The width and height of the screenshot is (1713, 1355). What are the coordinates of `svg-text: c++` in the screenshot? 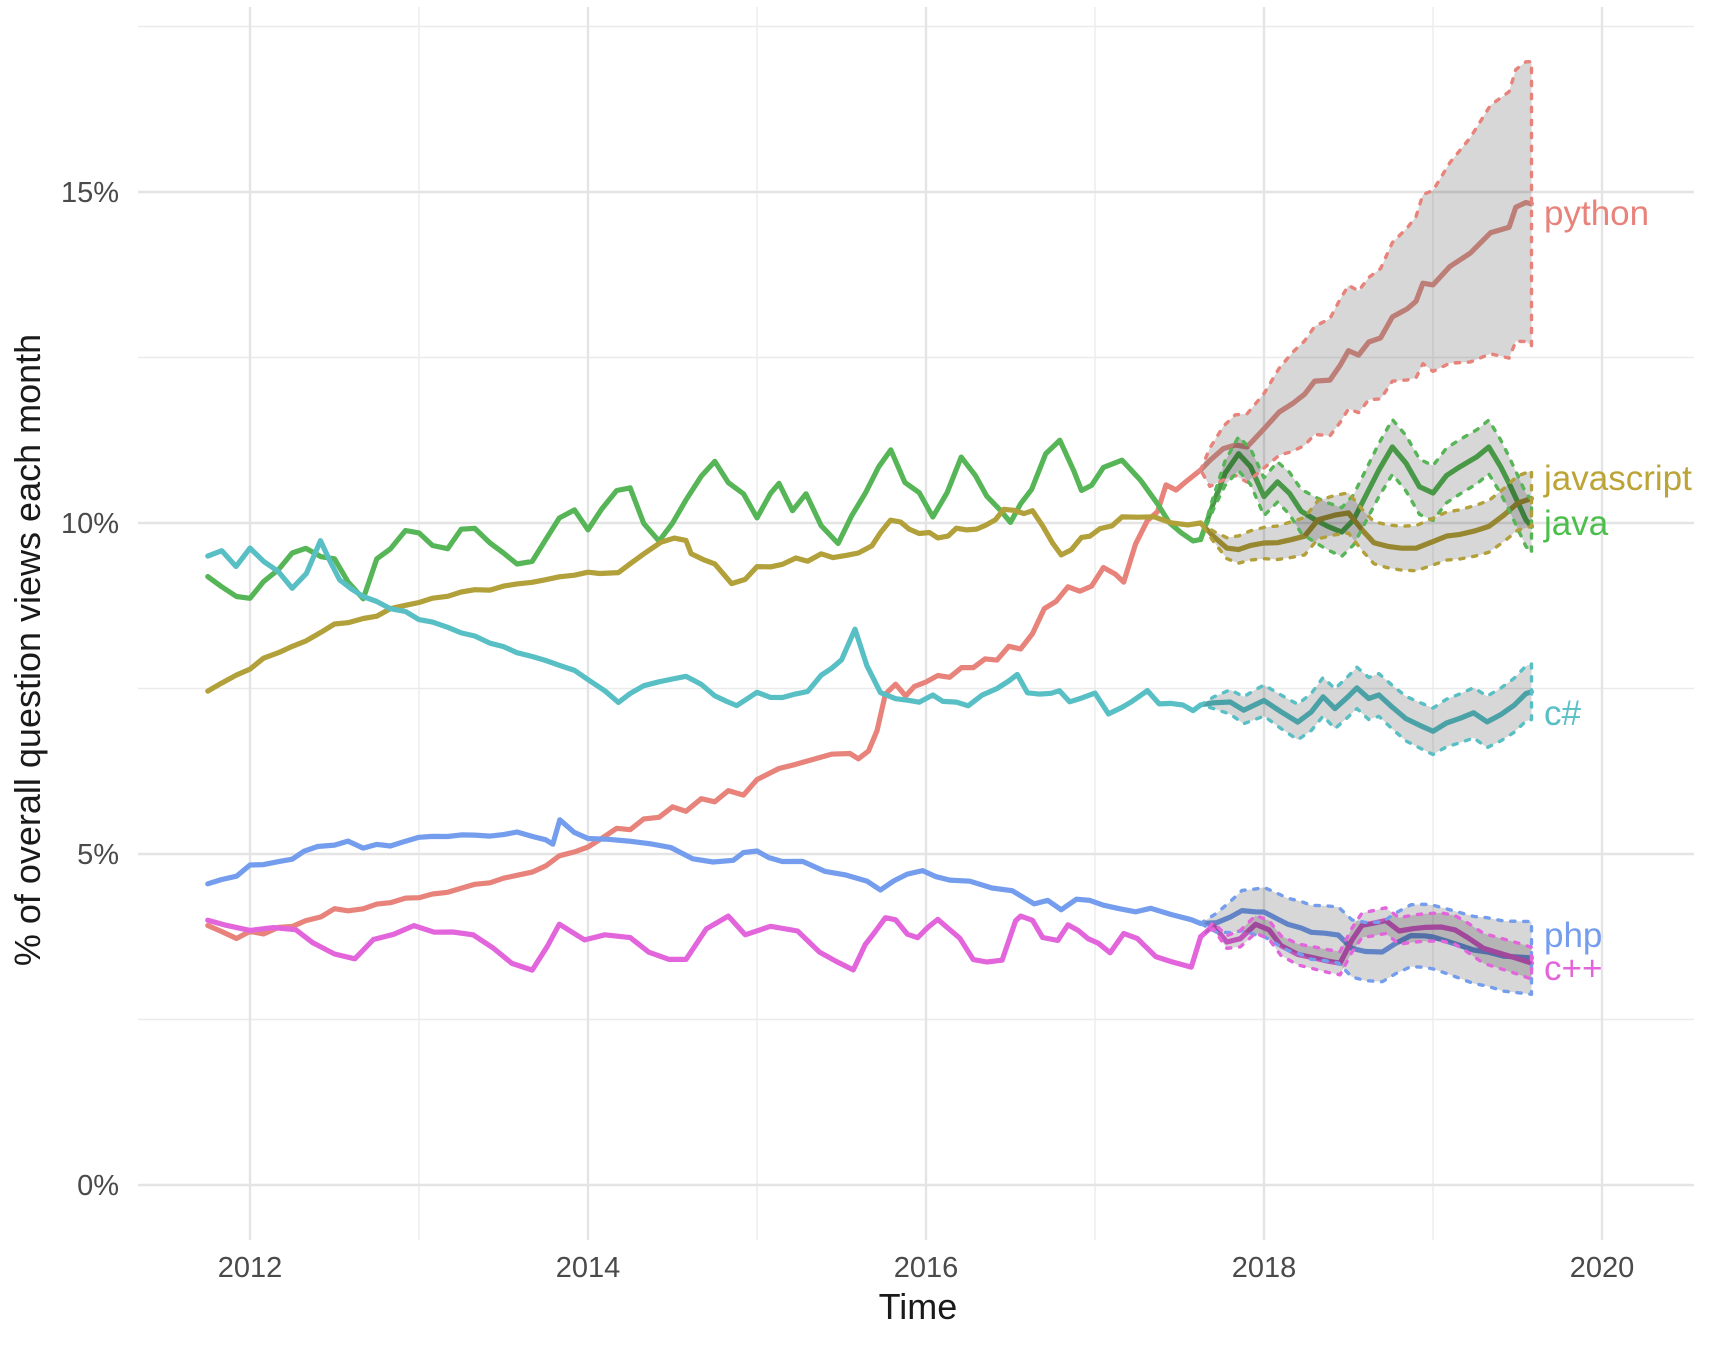 It's located at (1573, 968).